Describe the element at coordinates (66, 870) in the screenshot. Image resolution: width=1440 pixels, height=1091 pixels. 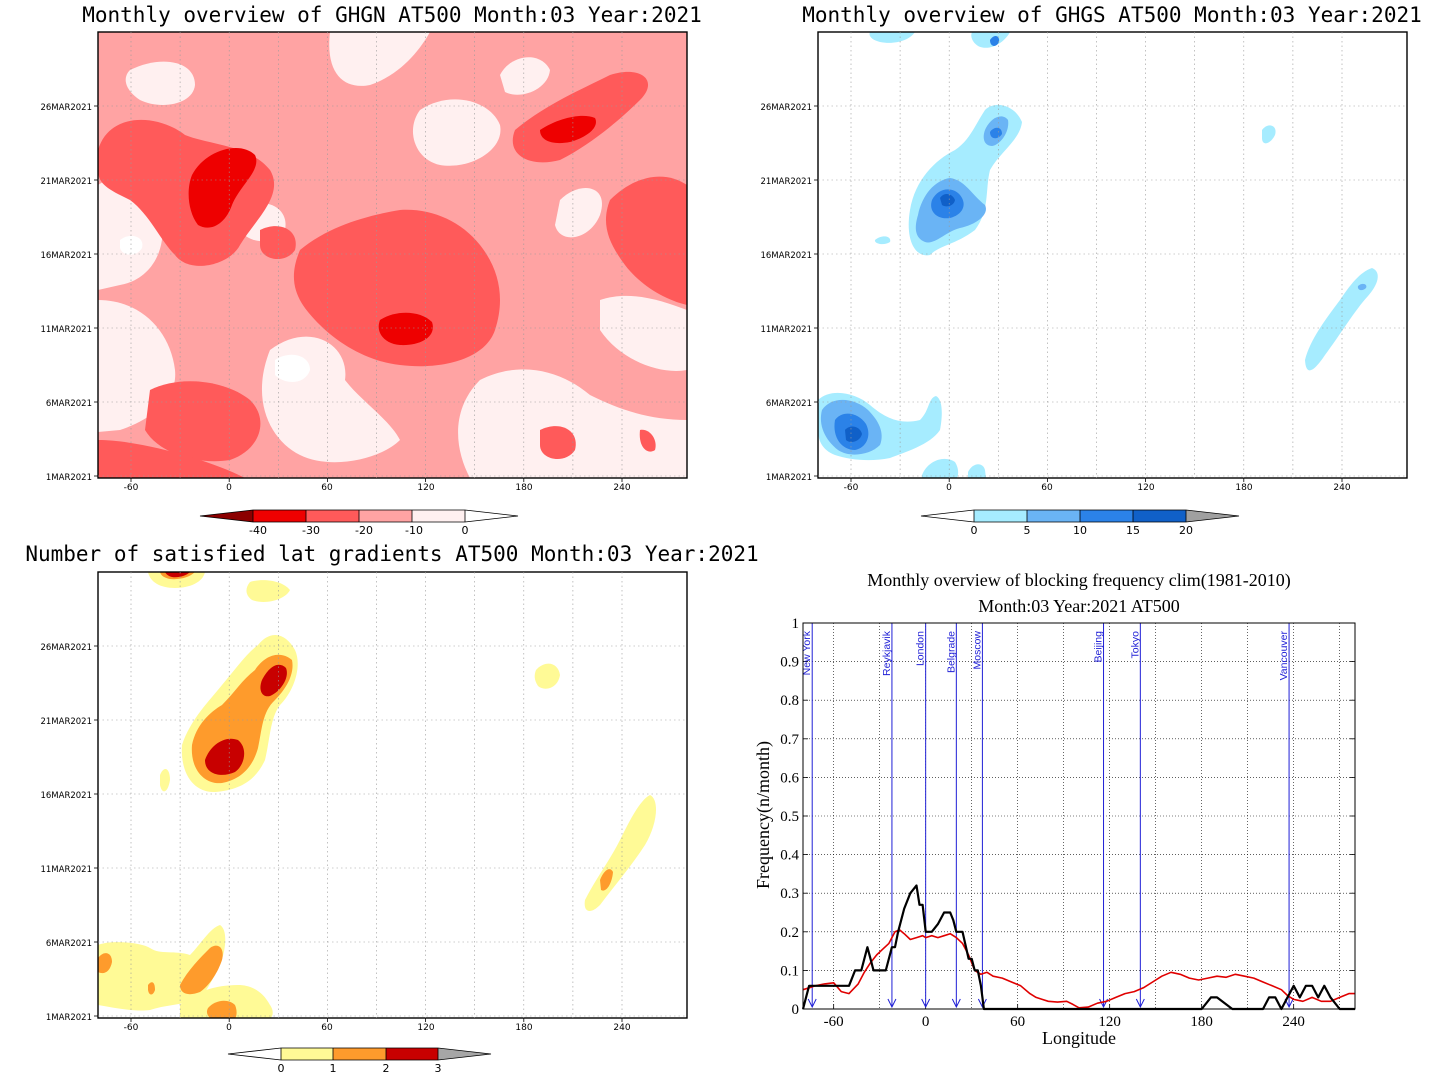
I see `sat-ytick: 11MAR2021` at that location.